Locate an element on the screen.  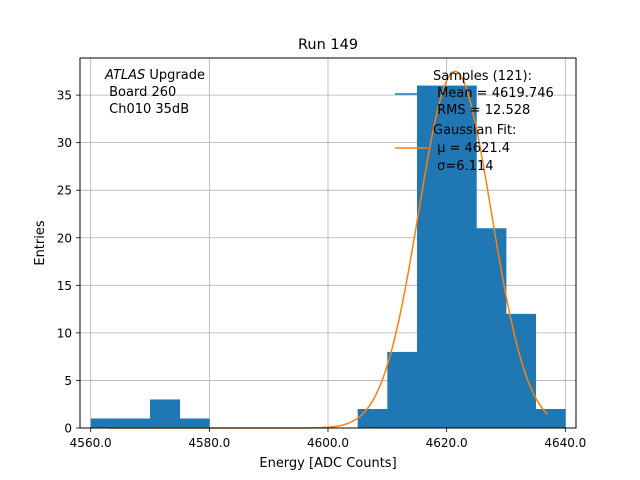
y-tick-label: 30 is located at coordinates (64, 143).